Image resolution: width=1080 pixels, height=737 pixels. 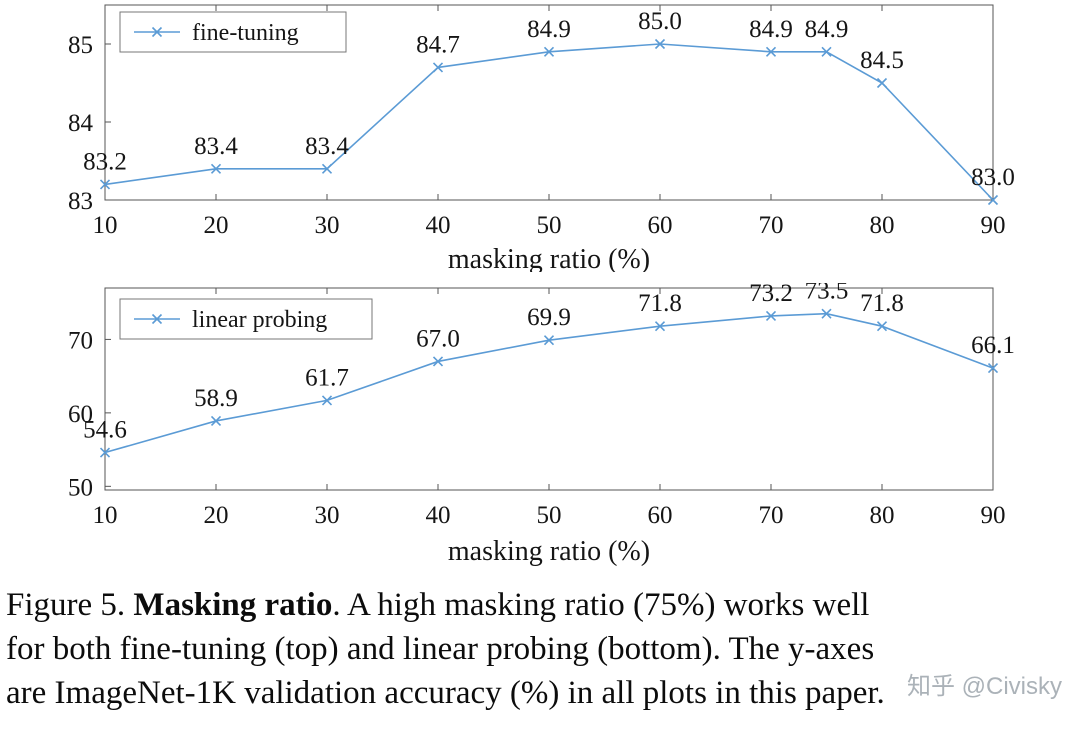 I want to click on y-tick-label: 70, so click(x=80, y=340).